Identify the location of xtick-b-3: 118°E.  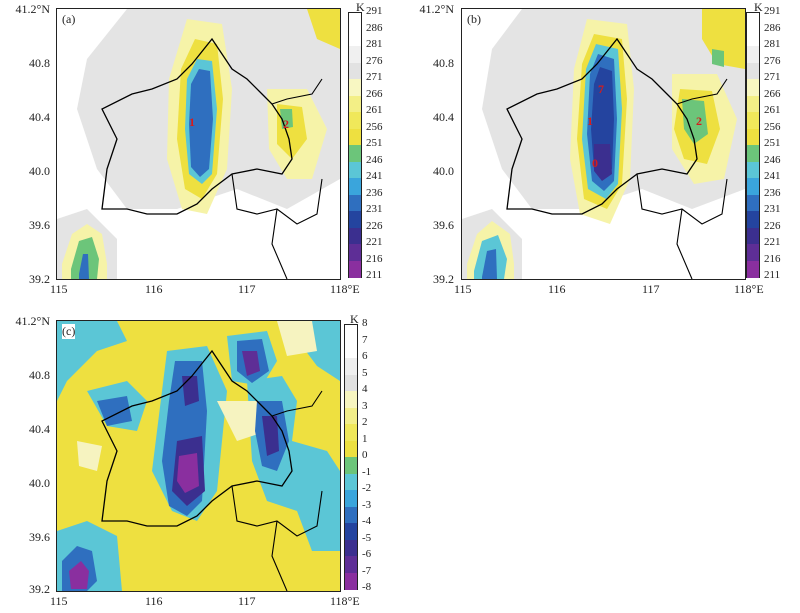
(749, 289).